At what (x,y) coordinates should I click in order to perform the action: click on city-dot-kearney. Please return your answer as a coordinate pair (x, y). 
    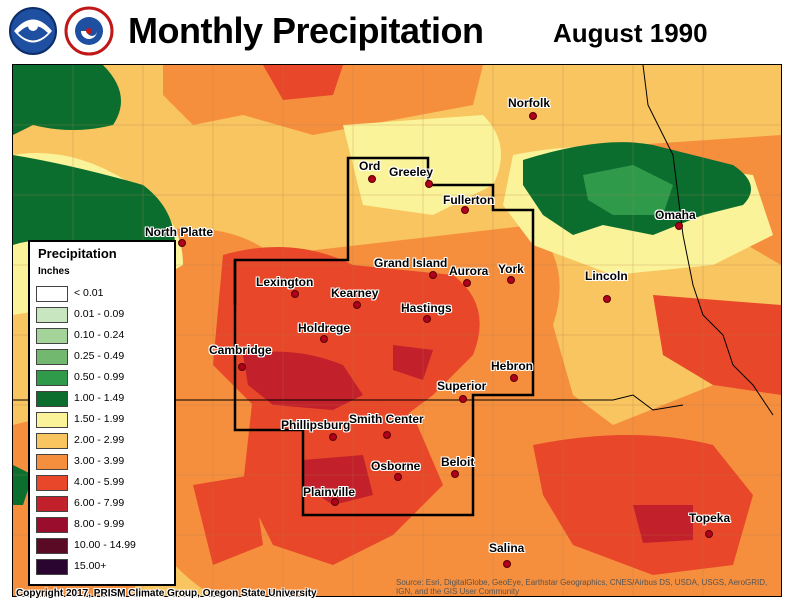
    Looking at the image, I should click on (357, 305).